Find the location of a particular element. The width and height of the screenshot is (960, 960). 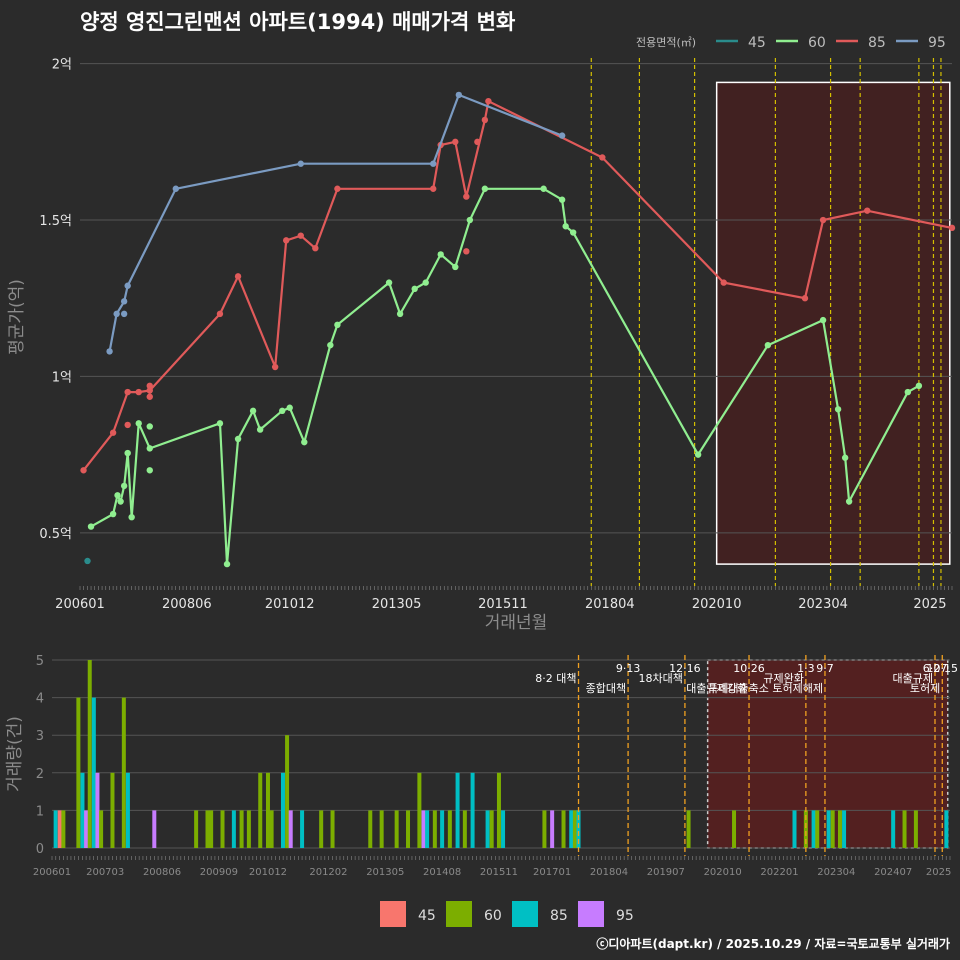

y-tick-label: 1억 is located at coordinates (62, 377).